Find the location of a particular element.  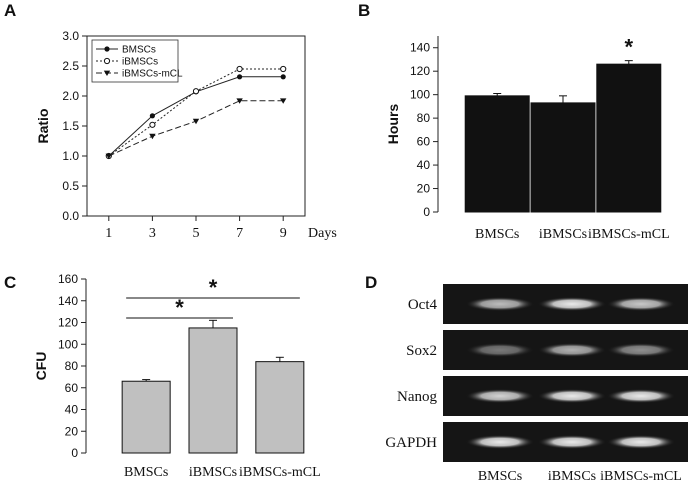

gel-row-label: Sox2 is located at coordinates (421, 351).